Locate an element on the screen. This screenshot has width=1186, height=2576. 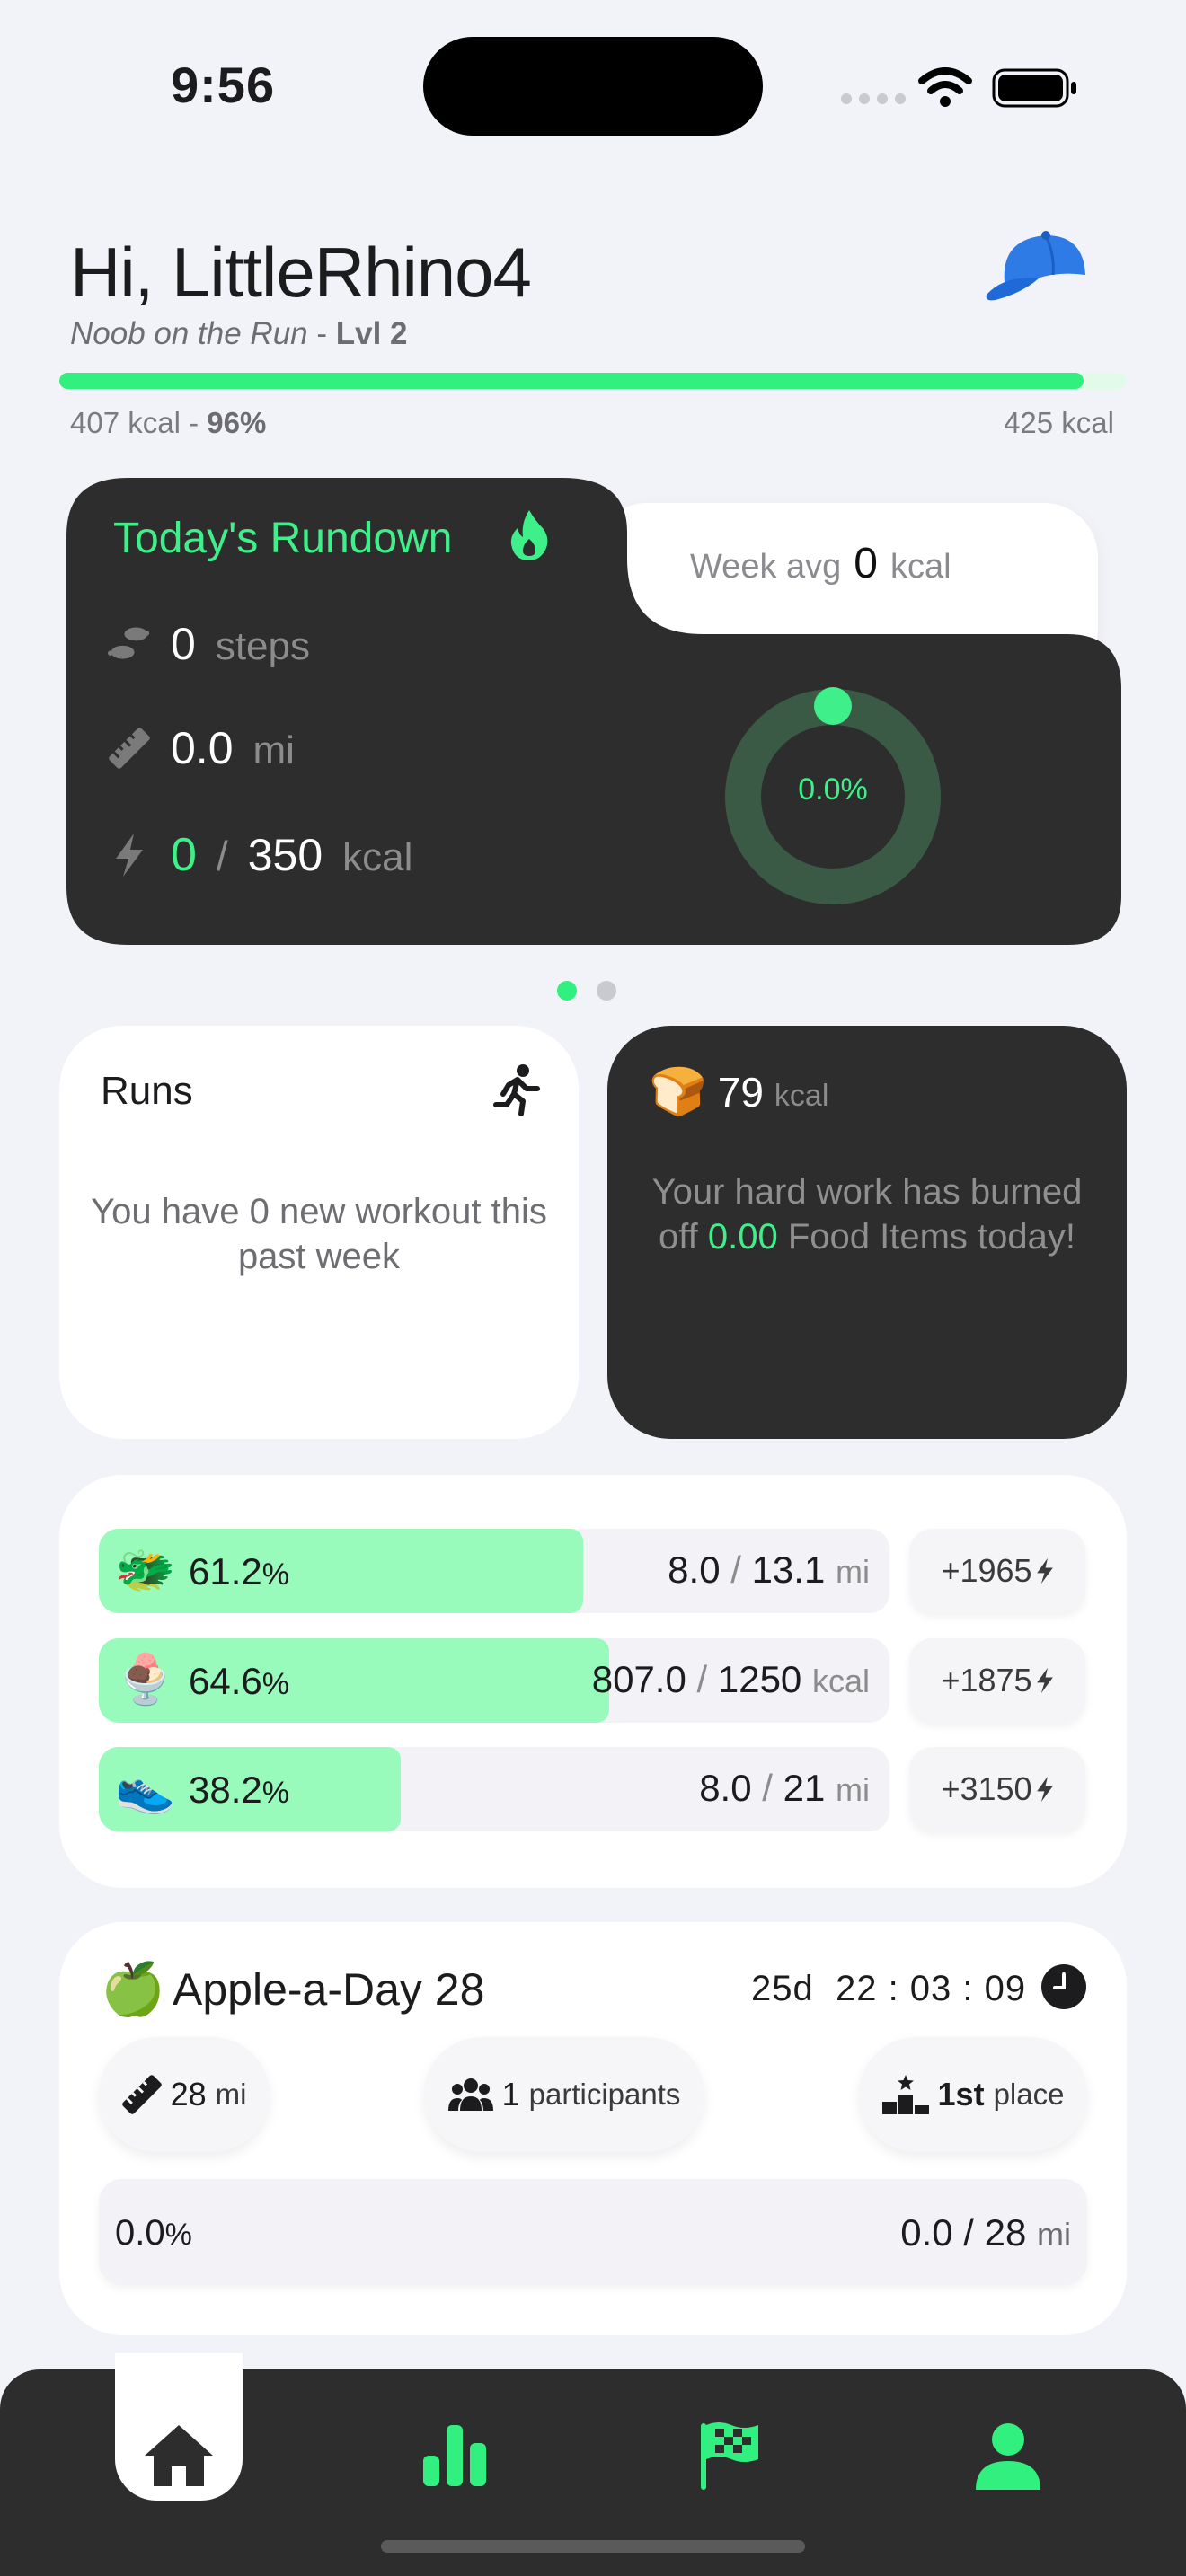
goal-value: 807.0 / 1250 kcal is located at coordinates (731, 1679).